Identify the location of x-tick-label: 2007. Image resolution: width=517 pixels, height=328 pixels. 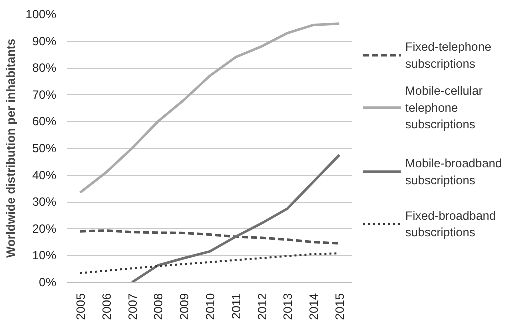
(133, 306).